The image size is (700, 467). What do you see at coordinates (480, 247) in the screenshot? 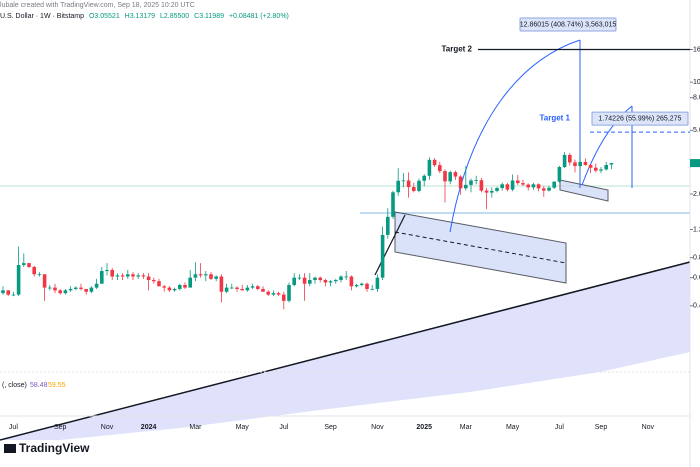
I see `channel-mid` at bounding box center [480, 247].